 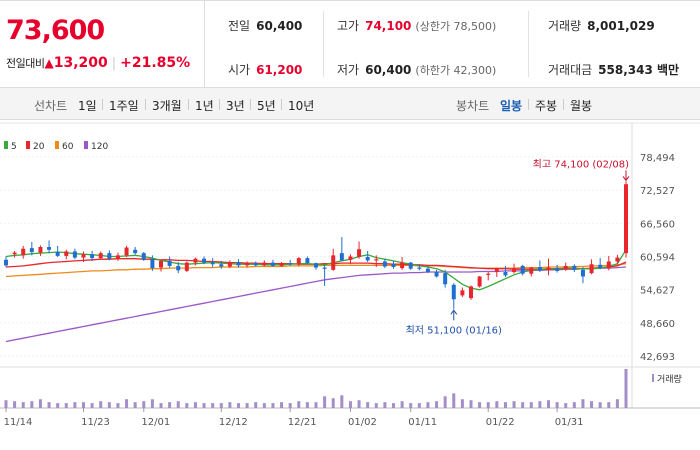 What do you see at coordinates (613, 69) in the screenshot?
I see `stat-amount: 거래대금 558,343 백만` at bounding box center [613, 69].